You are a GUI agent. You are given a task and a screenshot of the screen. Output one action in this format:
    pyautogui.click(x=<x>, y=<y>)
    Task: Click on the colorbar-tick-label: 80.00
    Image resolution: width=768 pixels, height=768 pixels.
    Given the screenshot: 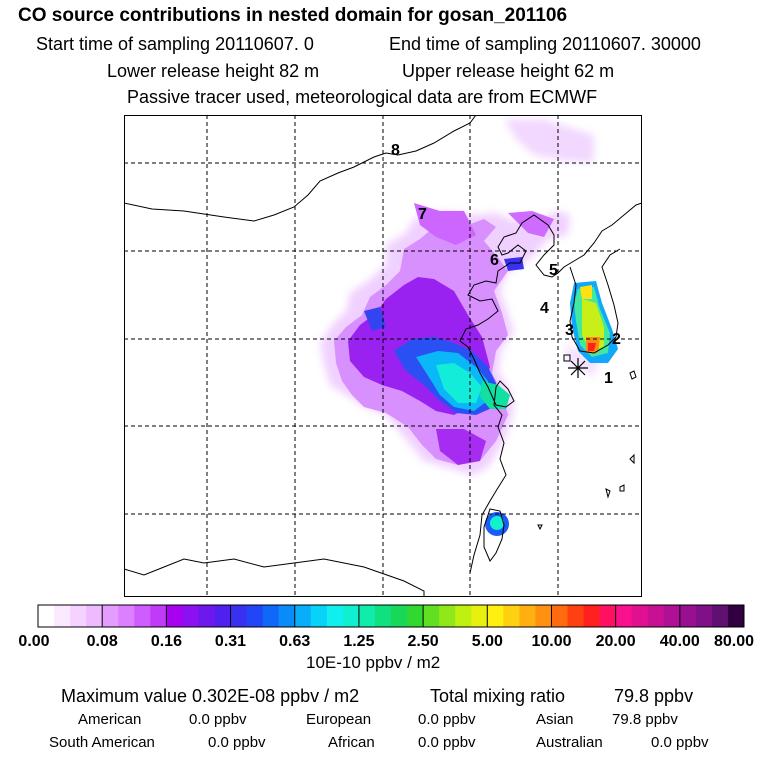 What is the action you would take?
    pyautogui.click(x=734, y=641)
    